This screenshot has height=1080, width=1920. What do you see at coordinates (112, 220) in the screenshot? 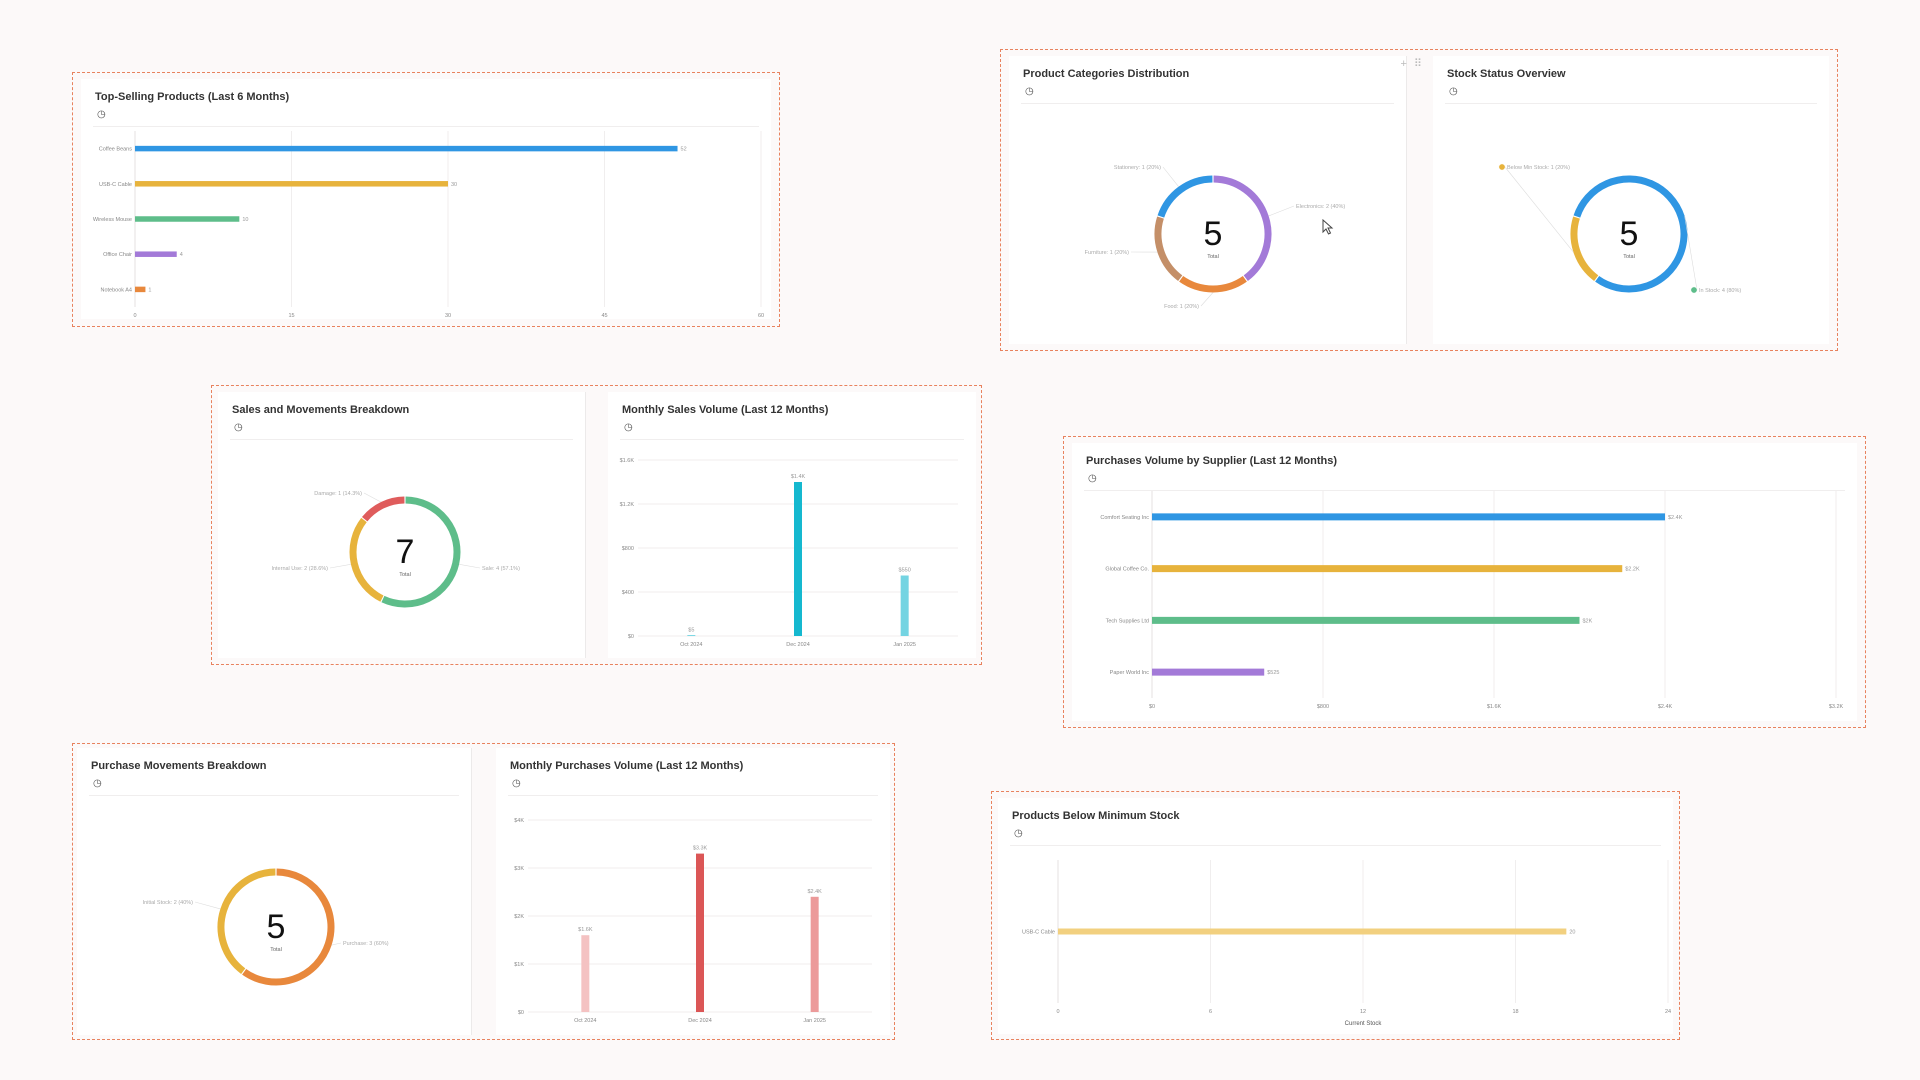
I see `category-label: Wireless Mouse` at bounding box center [112, 220].